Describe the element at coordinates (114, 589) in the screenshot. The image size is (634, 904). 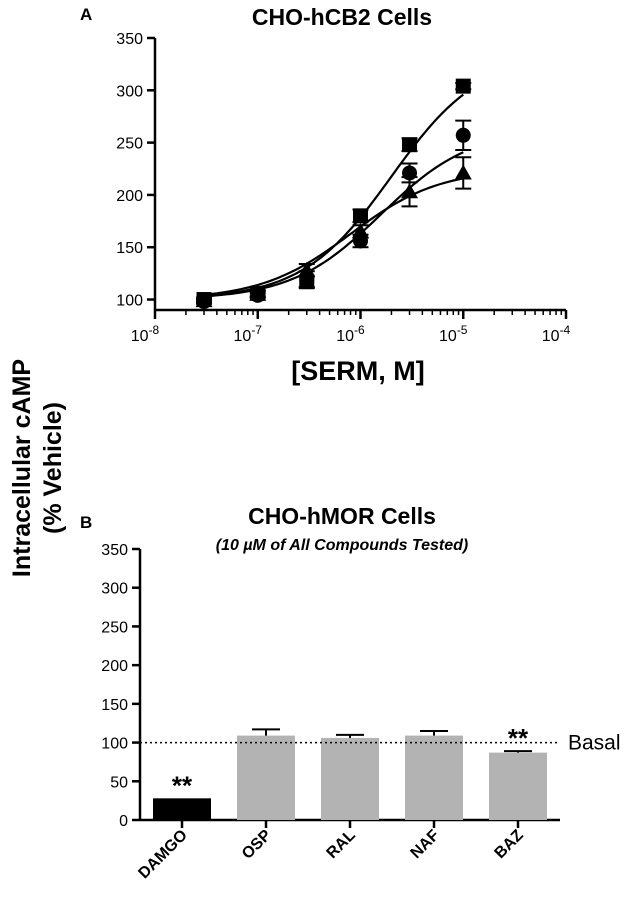
I see `panel-b-y-tick-label: 300` at that location.